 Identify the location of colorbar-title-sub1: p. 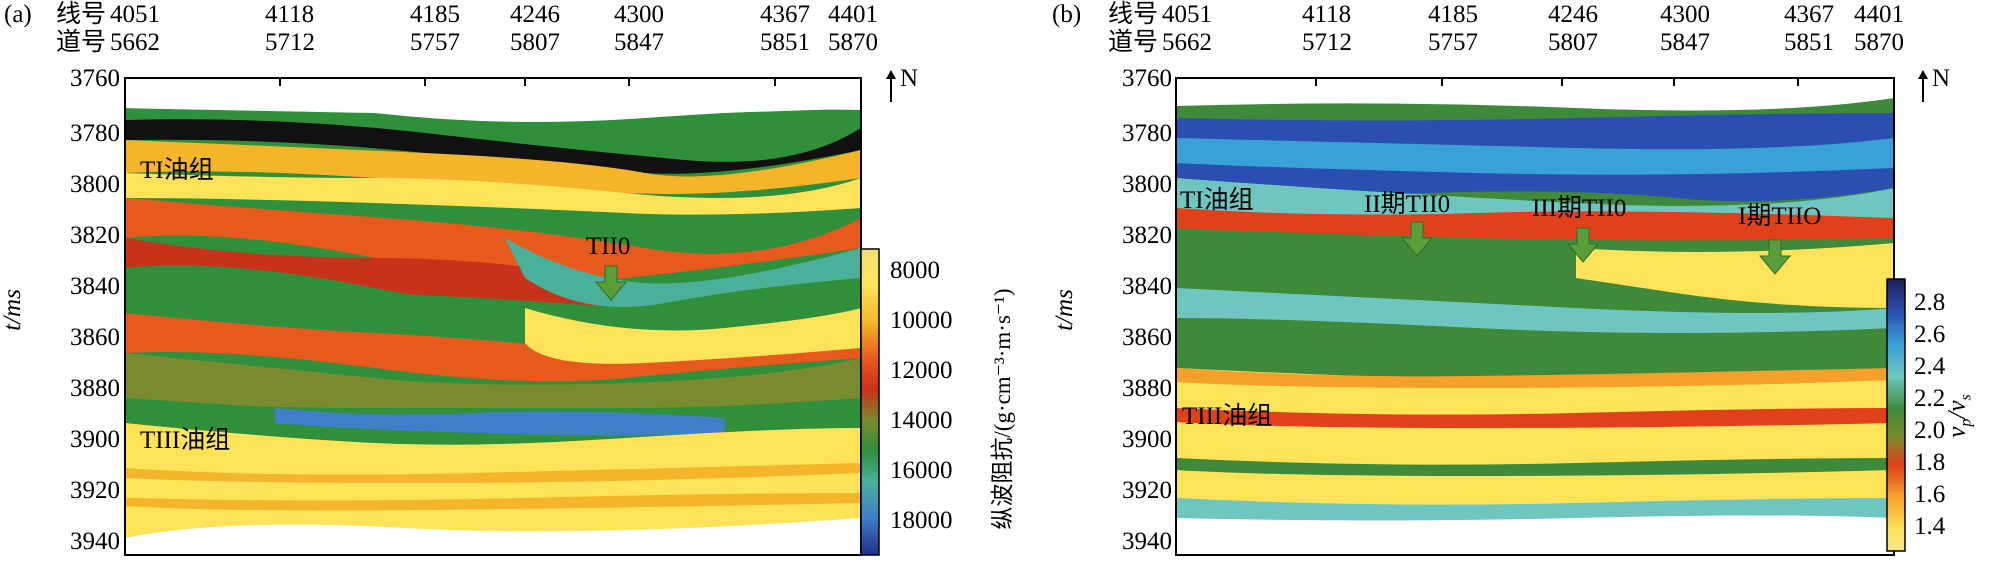
(1966, 422).